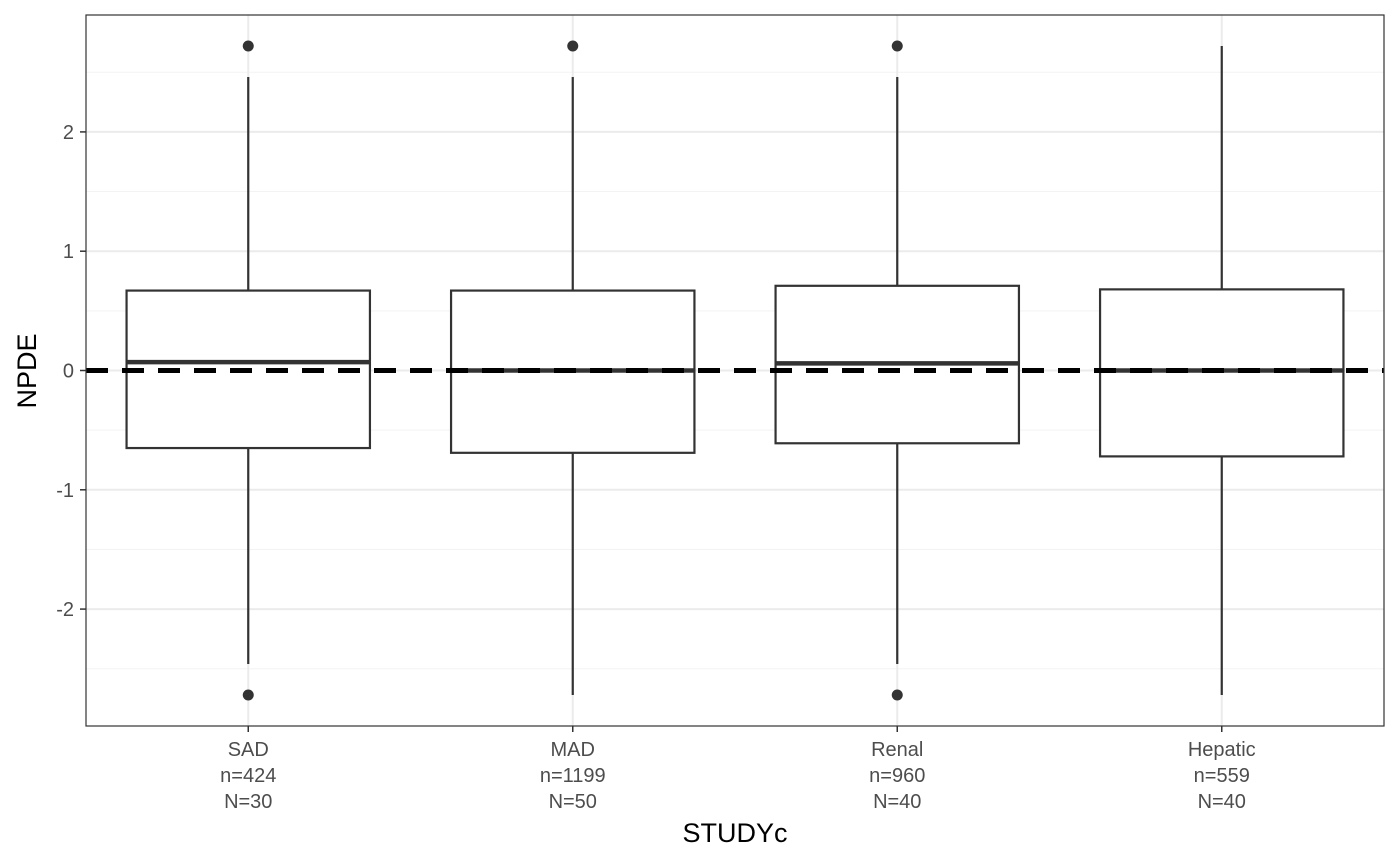 The image size is (1400, 865). What do you see at coordinates (65, 491) in the screenshot?
I see `y-tick-label: -1` at bounding box center [65, 491].